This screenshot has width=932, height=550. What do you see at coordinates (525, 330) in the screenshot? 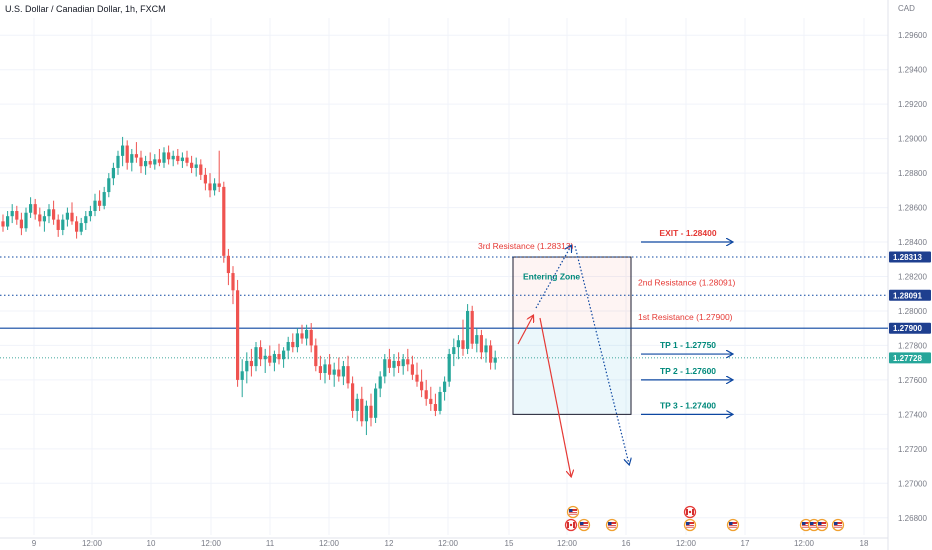
I see `entry-arrow` at bounding box center [525, 330].